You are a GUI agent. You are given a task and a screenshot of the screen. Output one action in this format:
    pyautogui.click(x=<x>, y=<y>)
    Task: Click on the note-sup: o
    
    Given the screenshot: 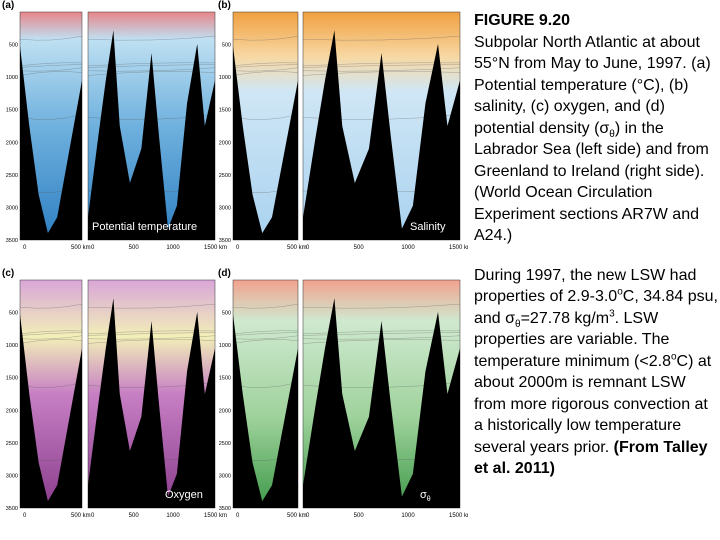 What is the action you would take?
    pyautogui.click(x=620, y=292)
    